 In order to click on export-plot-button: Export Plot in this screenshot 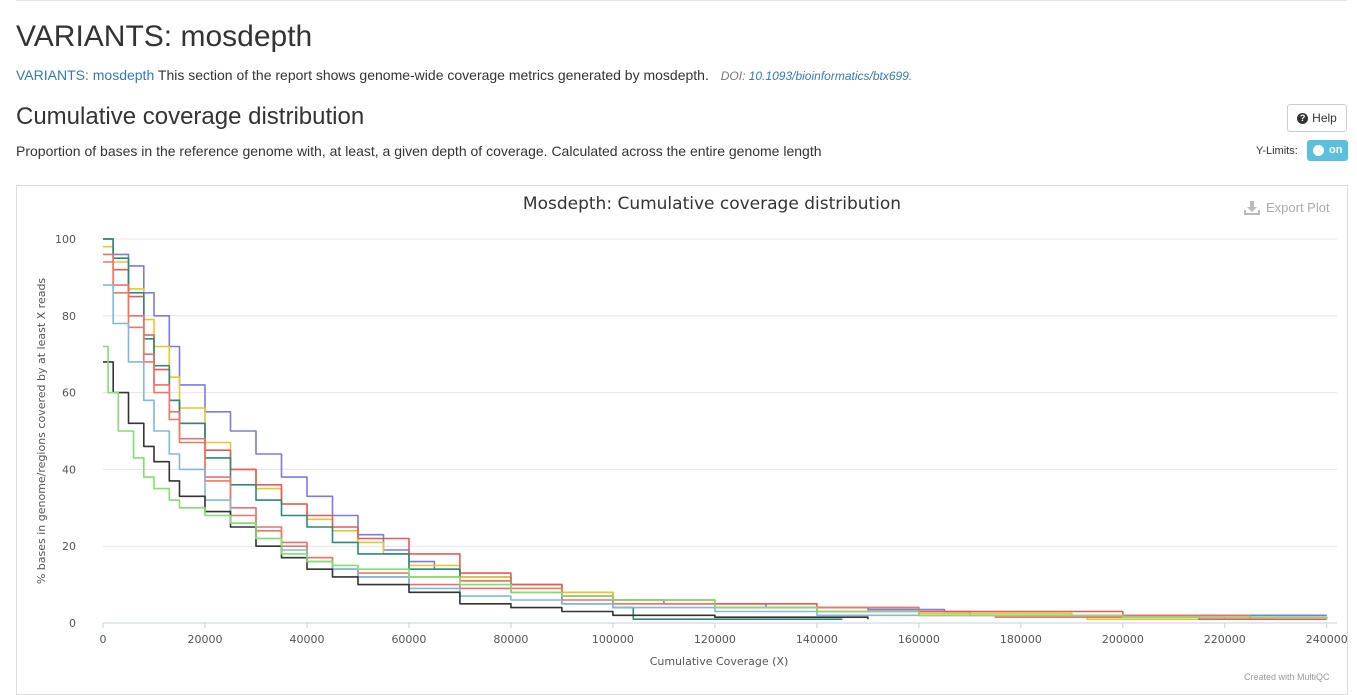, I will do `click(1287, 207)`.